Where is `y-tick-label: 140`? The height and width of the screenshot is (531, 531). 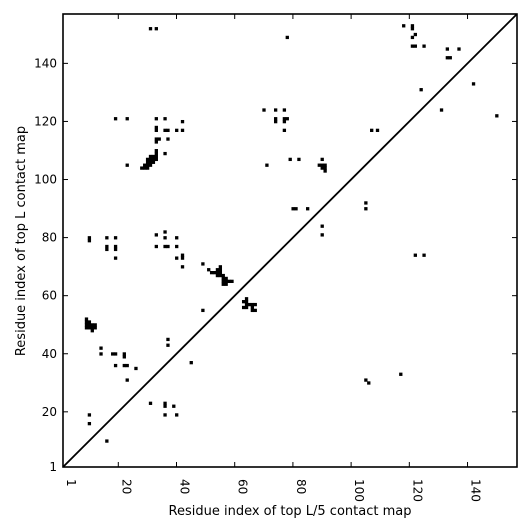 y-tick-label: 140 is located at coordinates (45, 63).